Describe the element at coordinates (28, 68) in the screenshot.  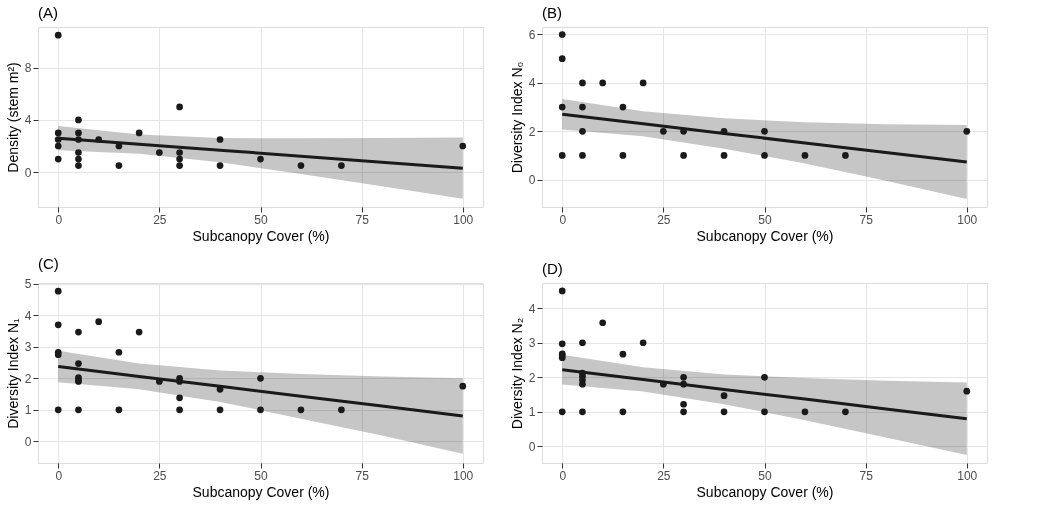
I see `y-tick-label: 8` at that location.